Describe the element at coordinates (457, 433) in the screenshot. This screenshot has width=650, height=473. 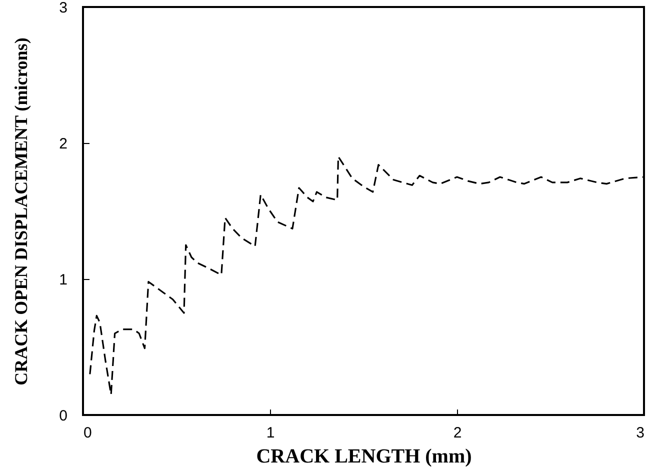
I see `x-tick-label: 2` at that location.